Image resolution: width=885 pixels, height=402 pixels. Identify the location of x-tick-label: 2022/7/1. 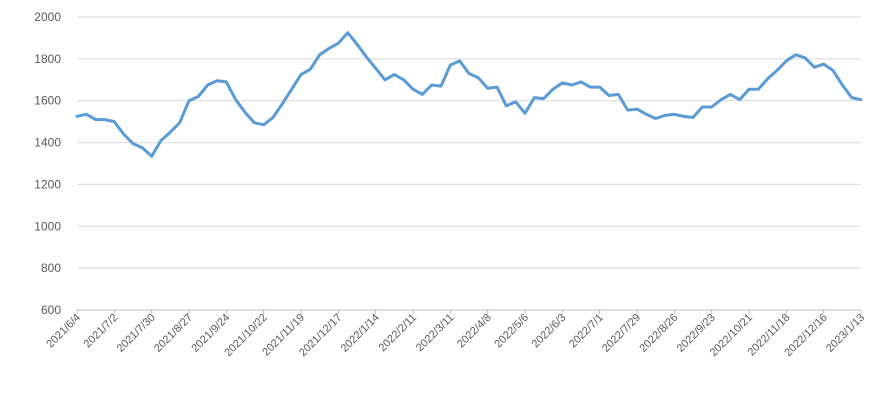
(586, 331).